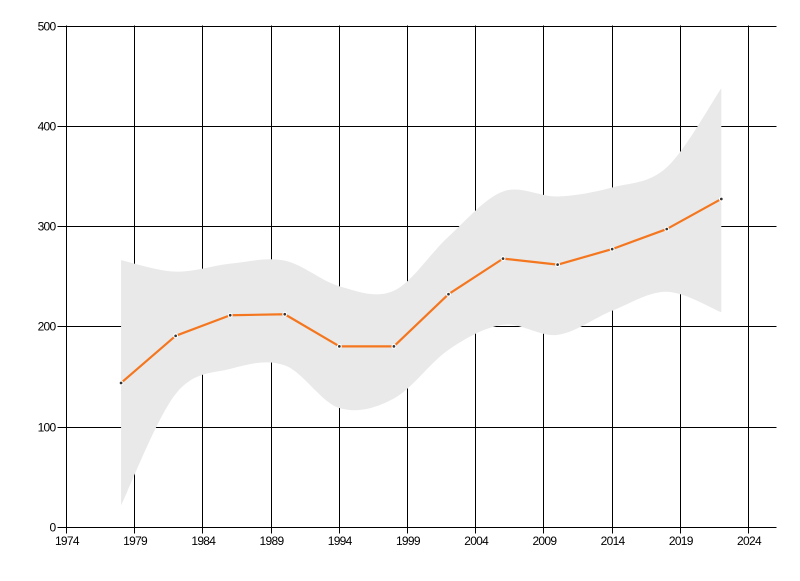 The height and width of the screenshot is (581, 800). What do you see at coordinates (613, 541) in the screenshot?
I see `svg-text: 2014` at bounding box center [613, 541].